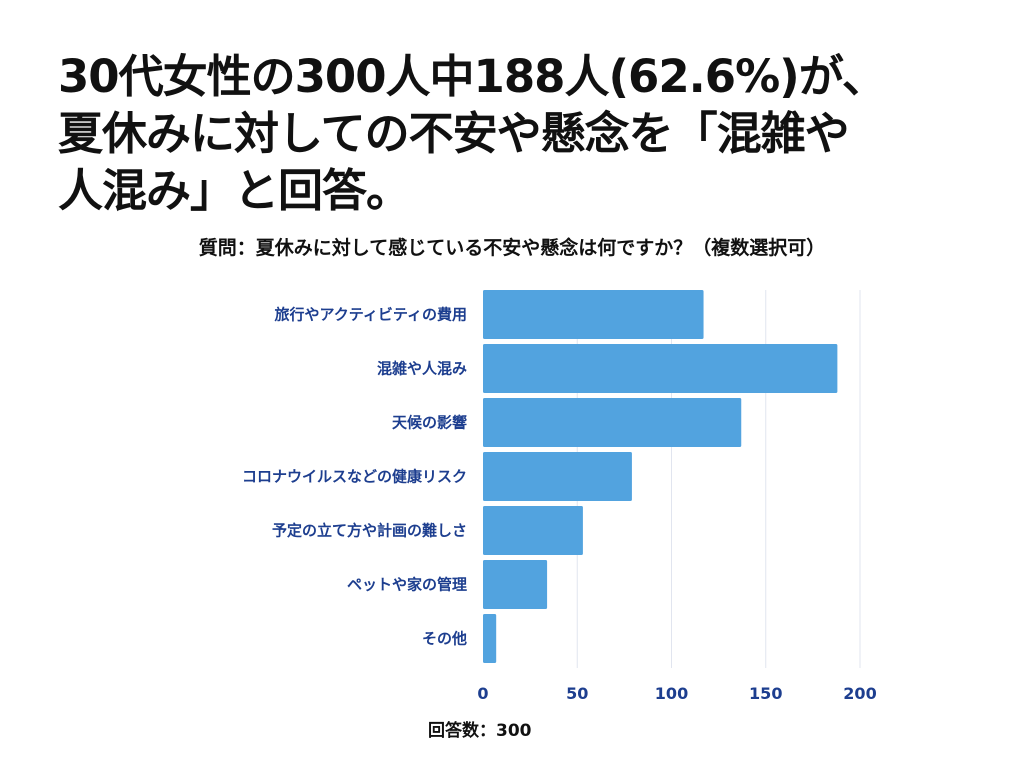 The height and width of the screenshot is (768, 1024). Describe the element at coordinates (371, 315) in the screenshot. I see `category-label: 旅行やアクティビティの費用` at that location.